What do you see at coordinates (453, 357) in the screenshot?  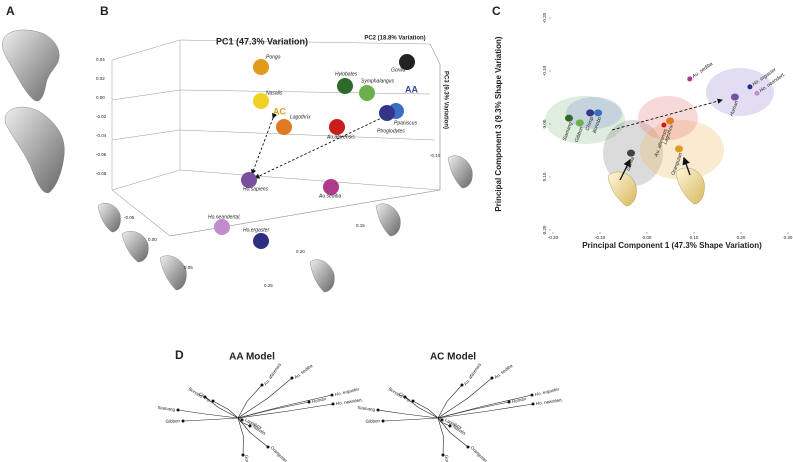 I see `tree-title: AC Model` at bounding box center [453, 357].